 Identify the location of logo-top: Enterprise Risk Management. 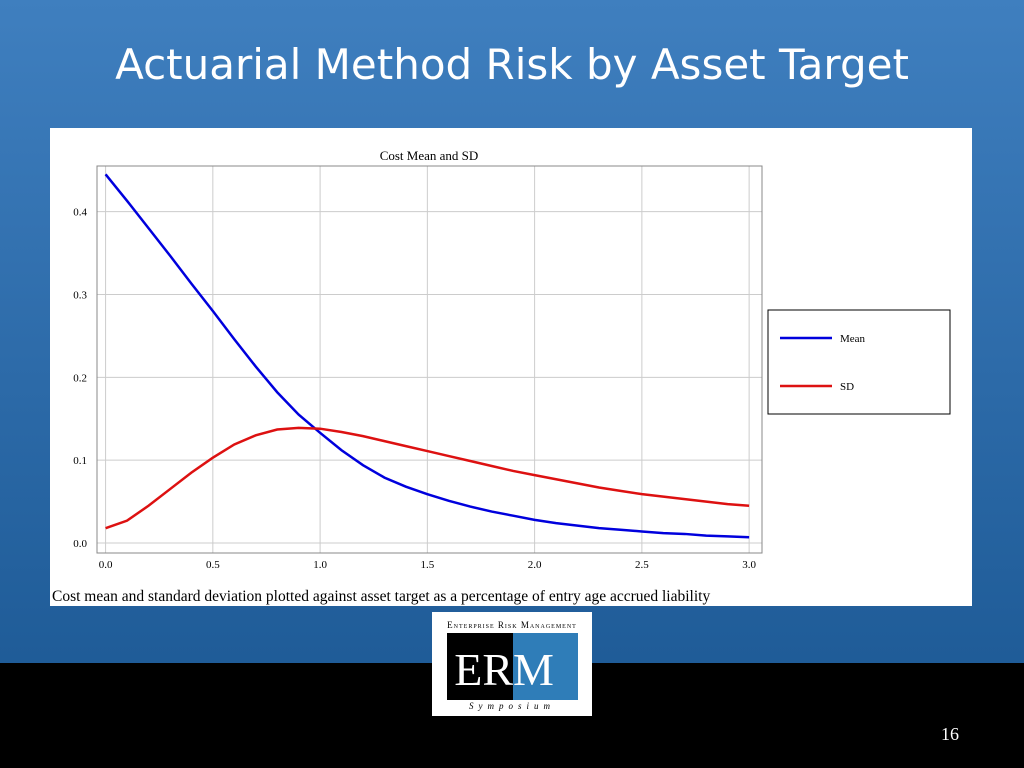
(512, 625).